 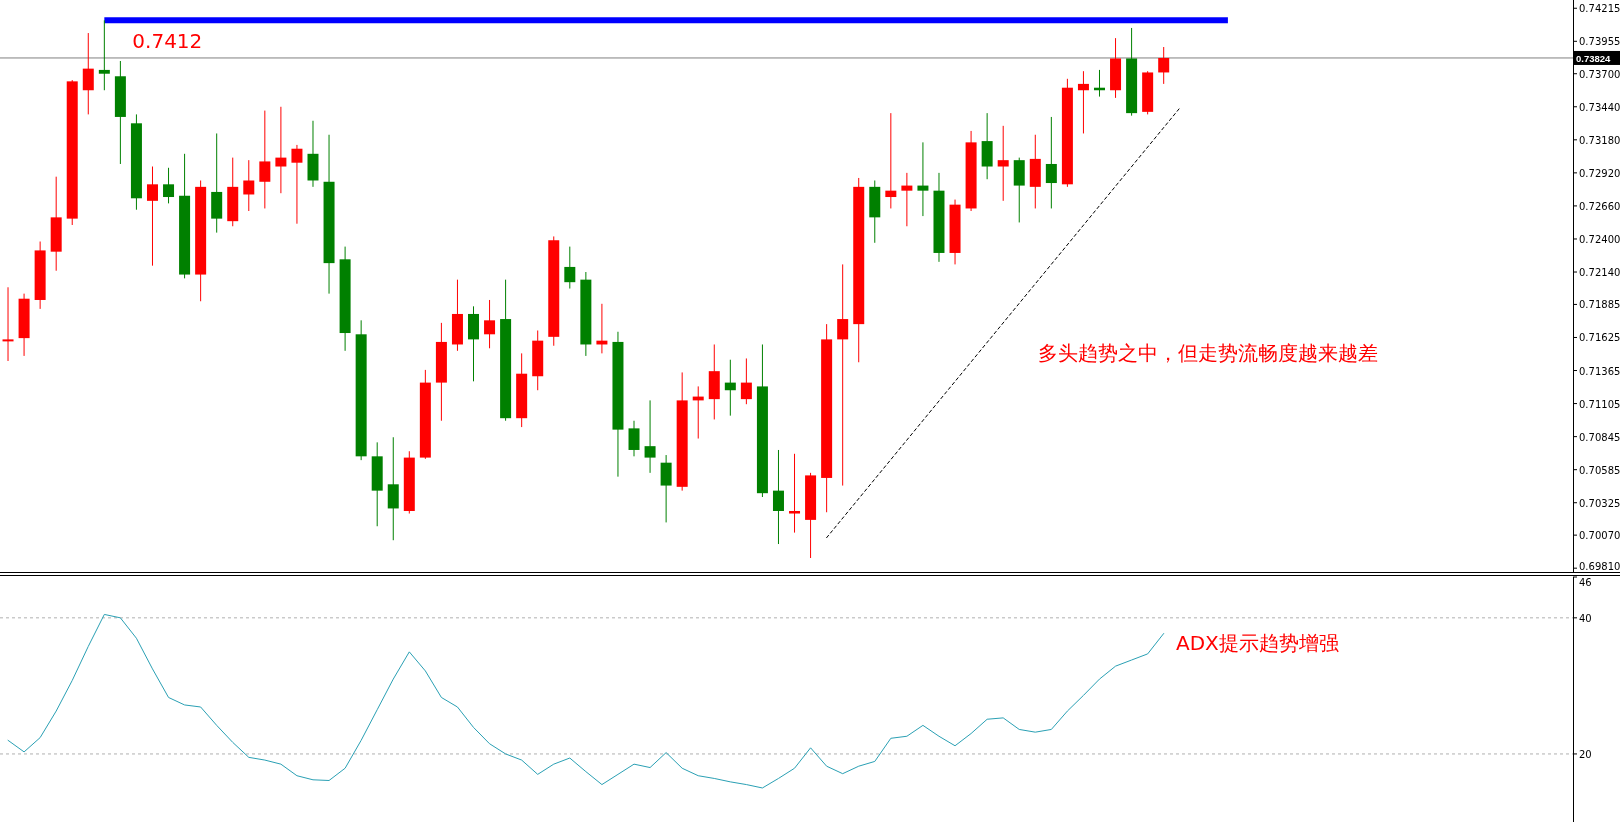 I want to click on y-tick-label: 0.71625, so click(x=1599, y=338).